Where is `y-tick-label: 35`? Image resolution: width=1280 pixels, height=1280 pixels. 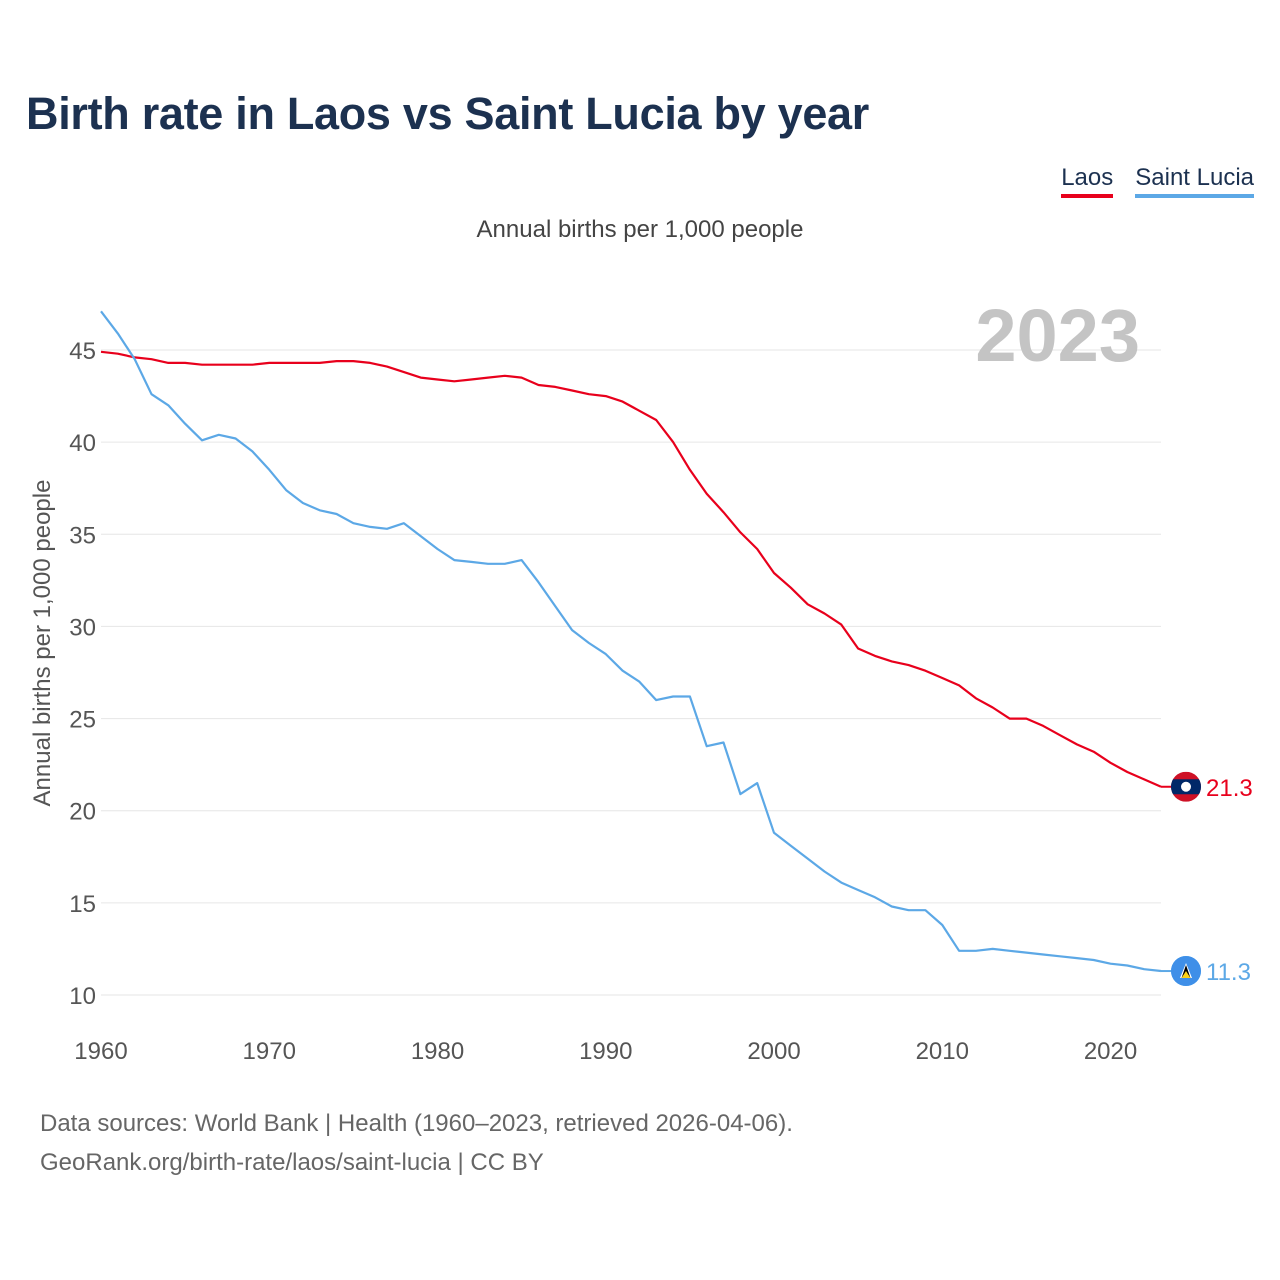
y-tick-label: 35 is located at coordinates (82, 535).